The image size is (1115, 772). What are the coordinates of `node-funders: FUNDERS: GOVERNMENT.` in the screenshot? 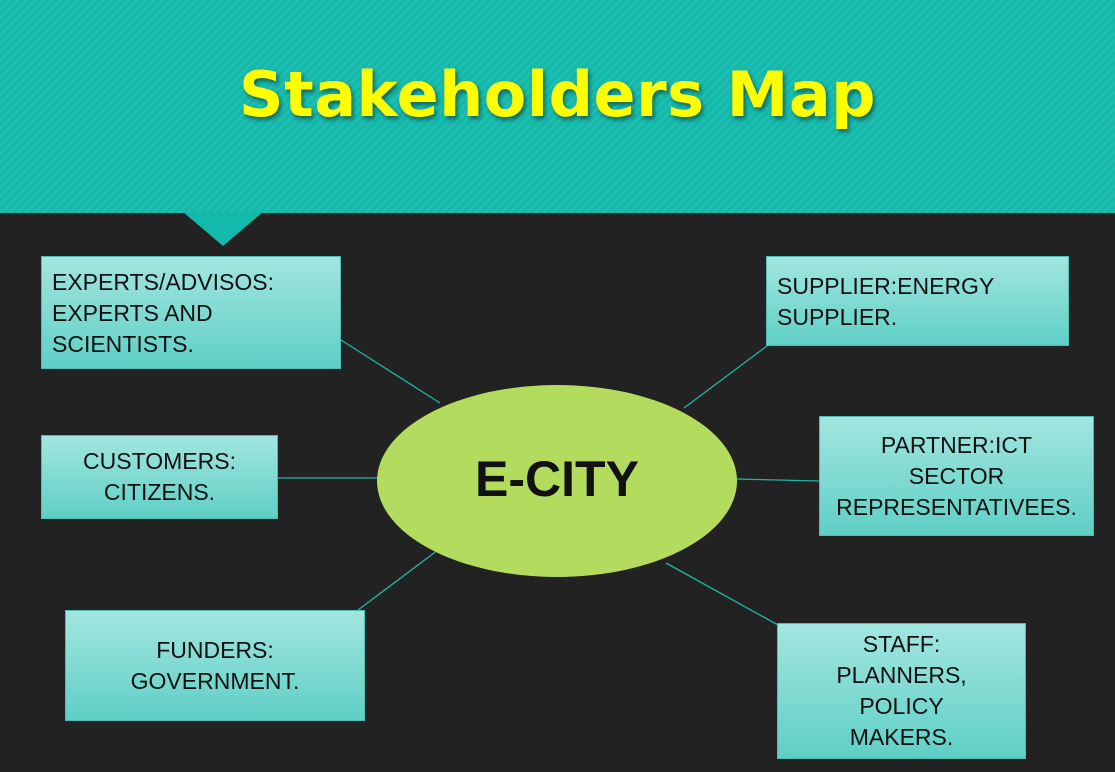 It's located at (215, 665).